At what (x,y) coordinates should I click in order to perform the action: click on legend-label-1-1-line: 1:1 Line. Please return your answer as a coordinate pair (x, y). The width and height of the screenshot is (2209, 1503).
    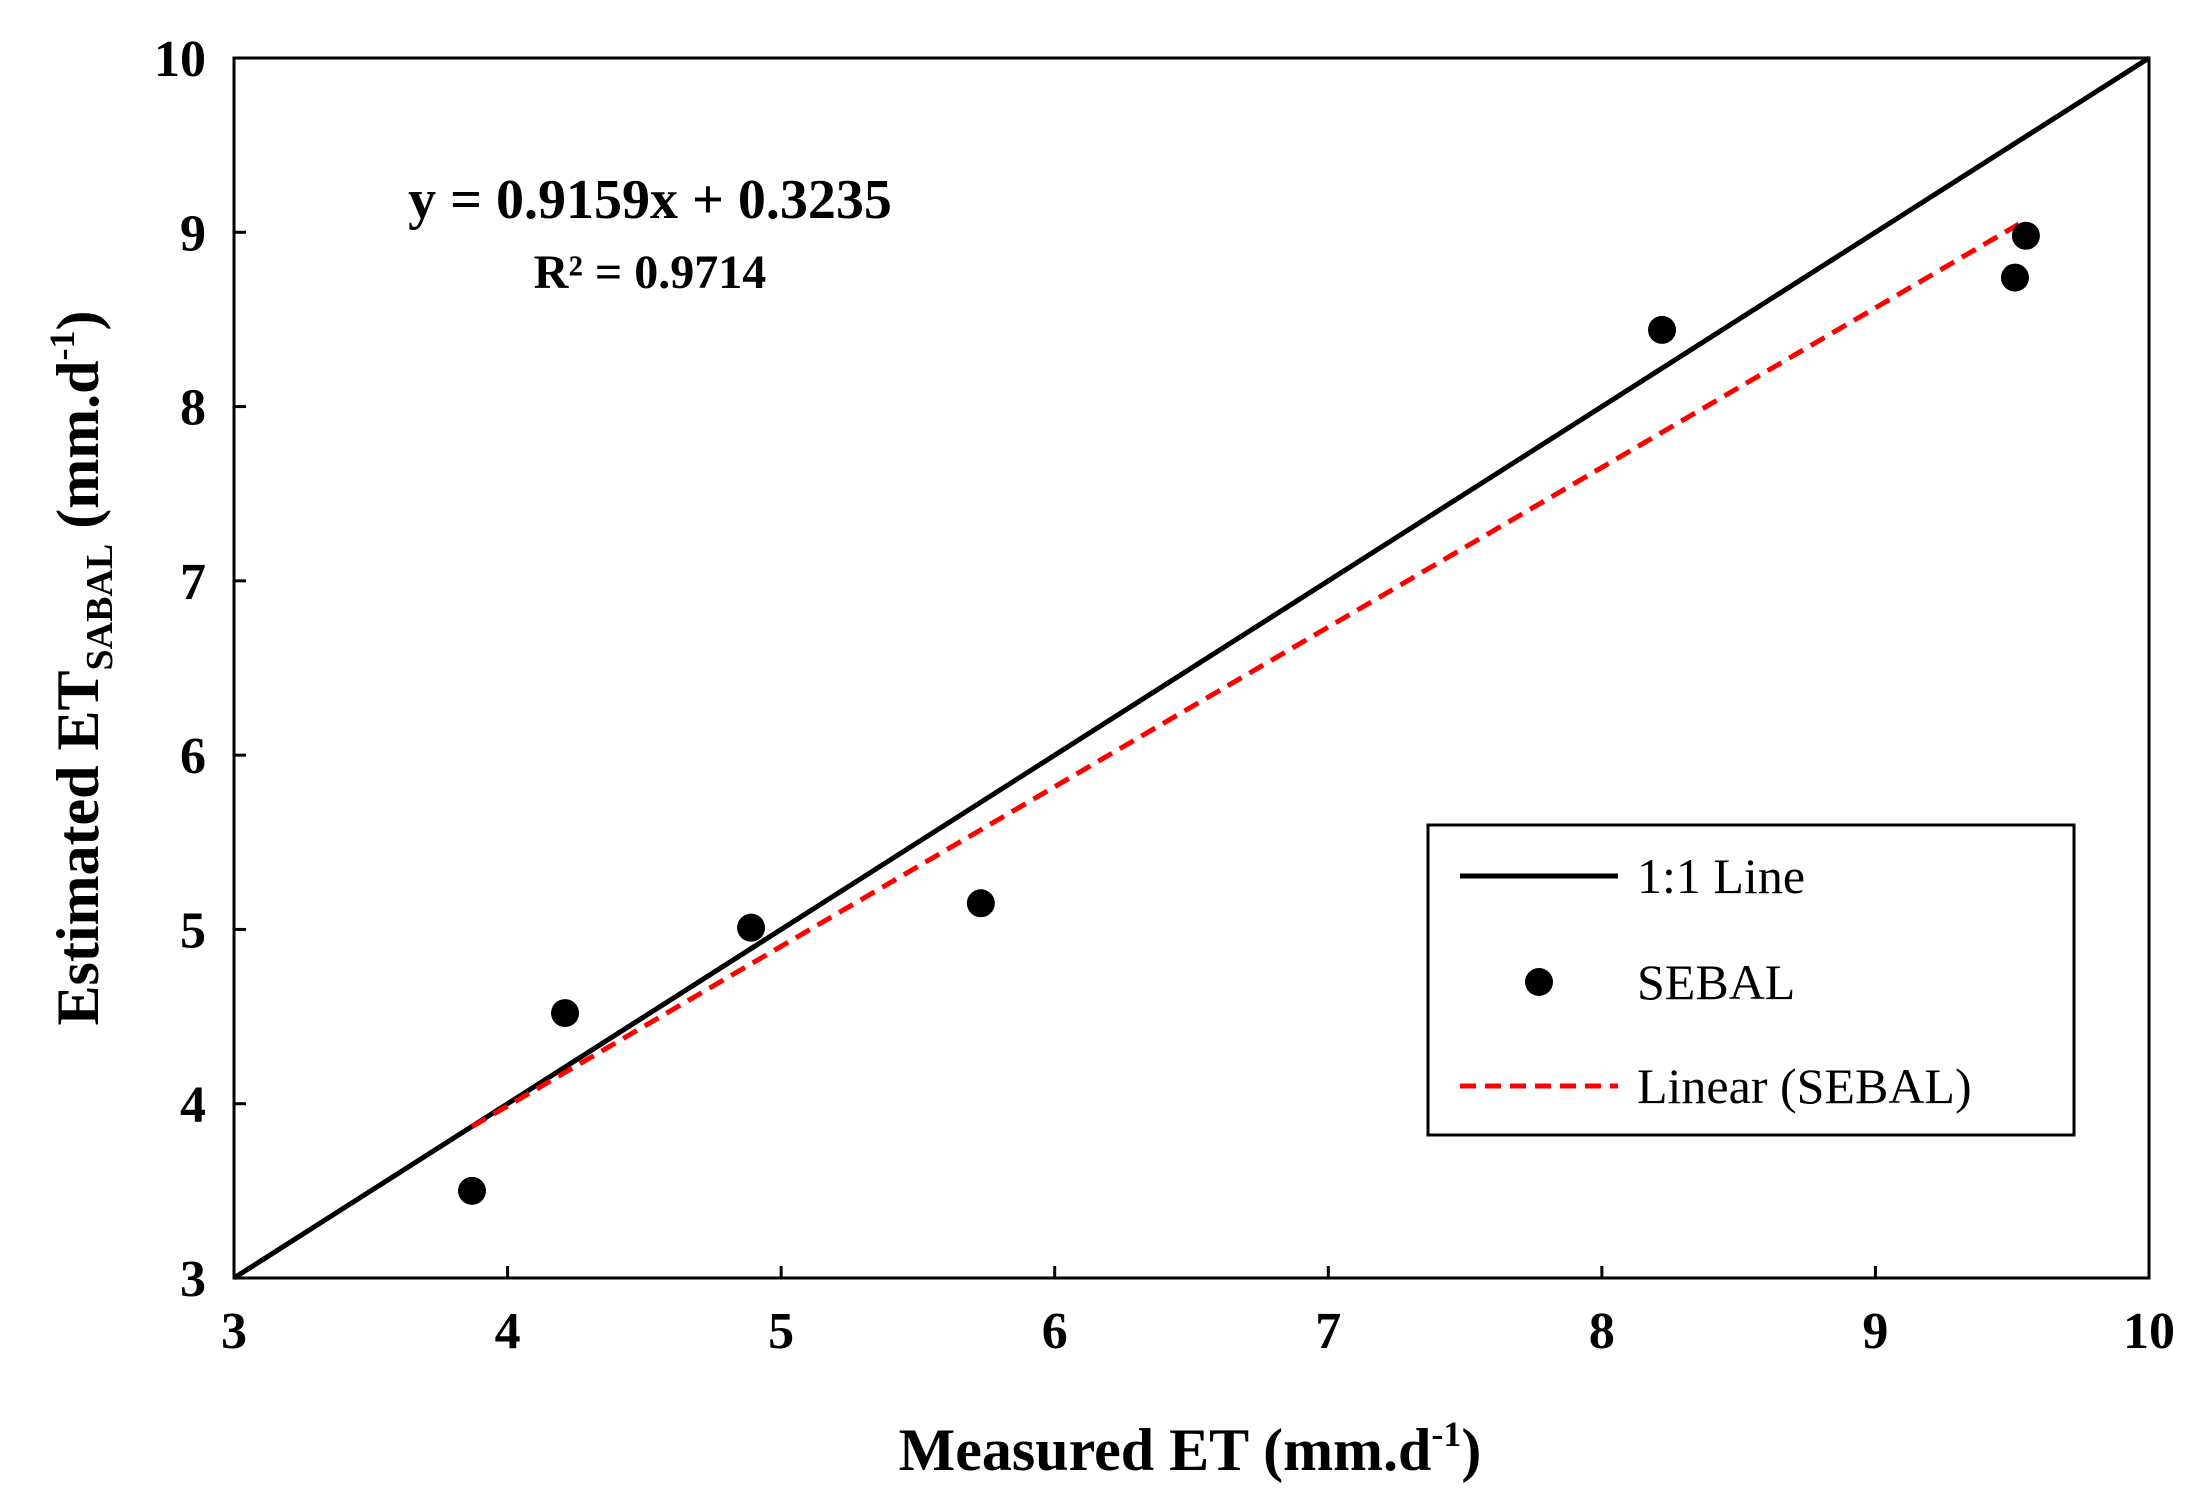
    Looking at the image, I should click on (1721, 876).